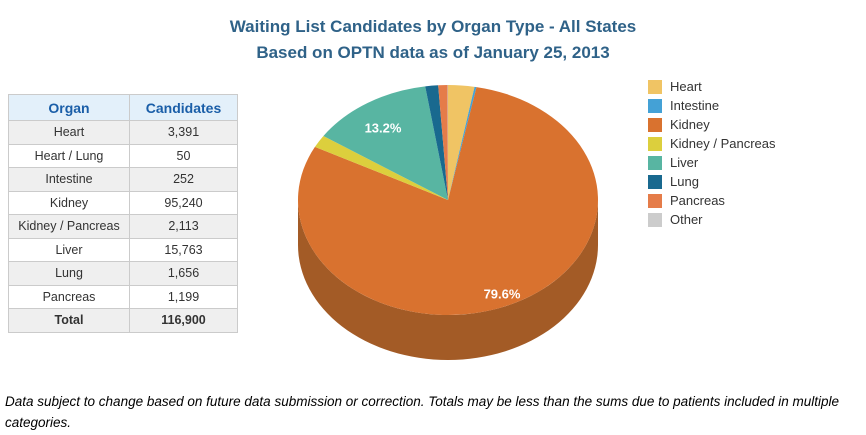  Describe the element at coordinates (655, 162) in the screenshot. I see `legend-swatch-liver` at that location.